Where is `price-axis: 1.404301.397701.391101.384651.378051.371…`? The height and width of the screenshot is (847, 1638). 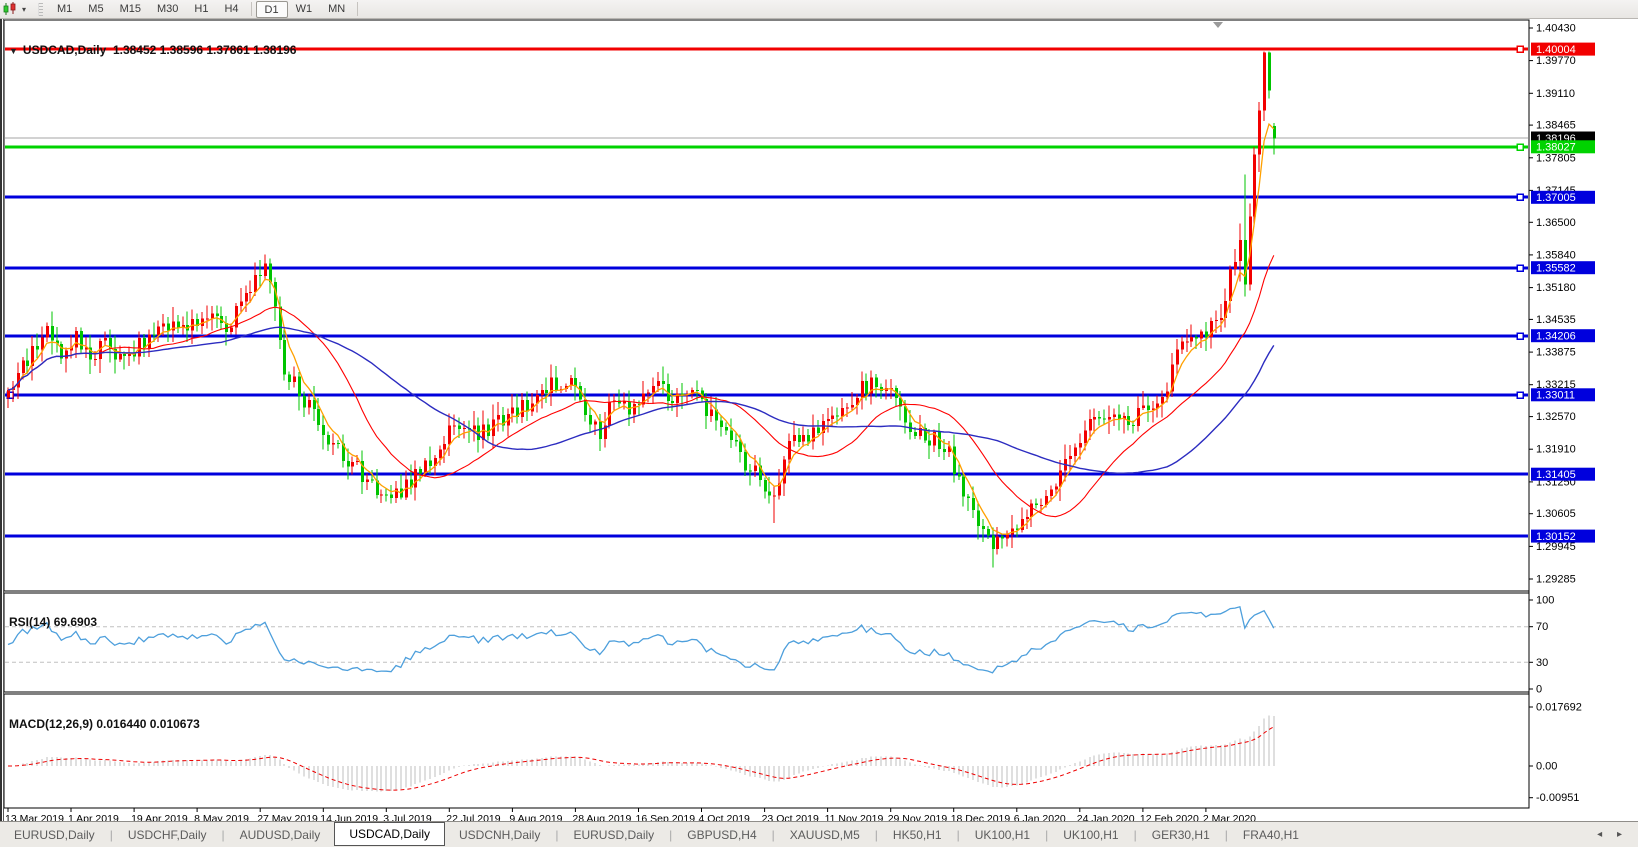
price-axis: 1.404301.397701.391101.384651.378051.371… is located at coordinates (1552, 304).